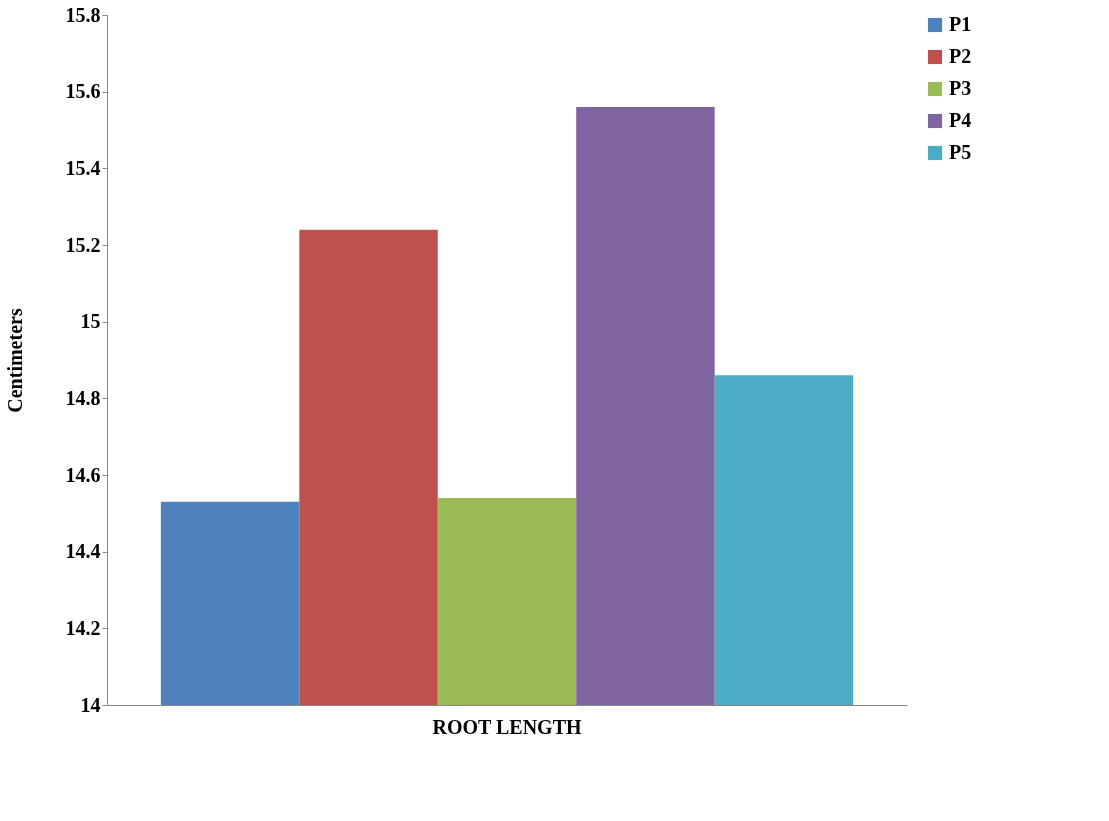  Describe the element at coordinates (83, 551) in the screenshot. I see `y-tick-label: 14.4` at that location.